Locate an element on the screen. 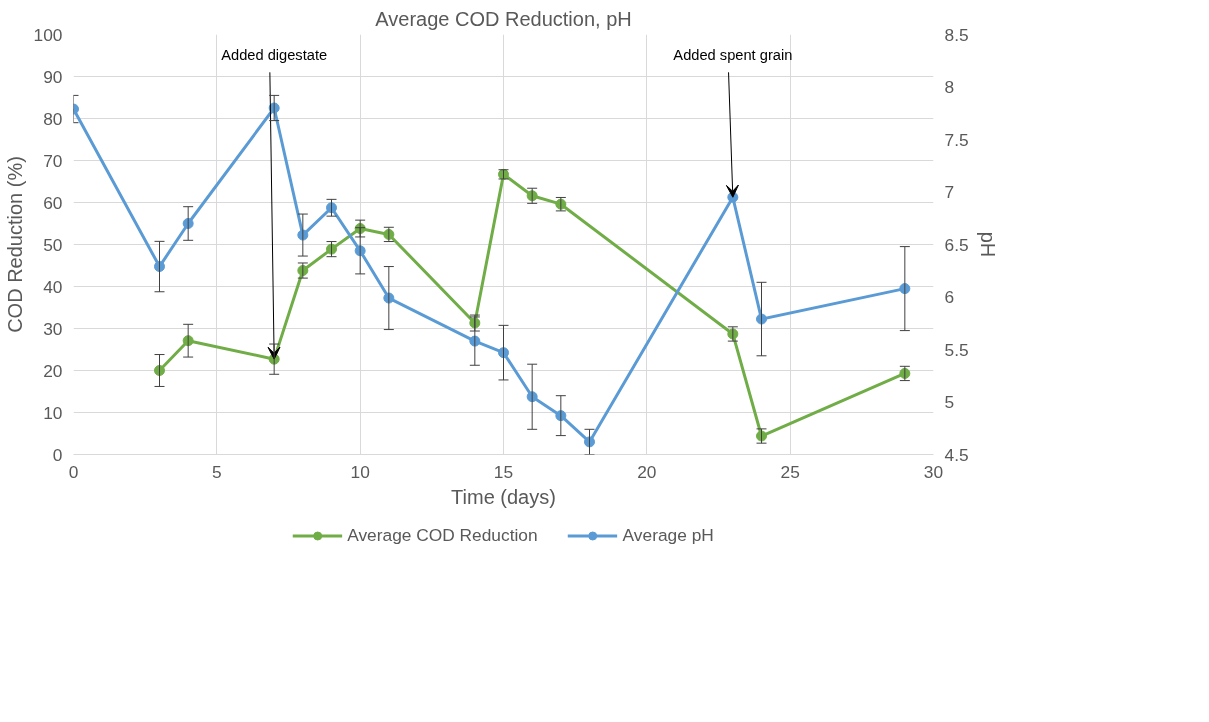 Image resolution: width=1209 pixels, height=722 pixels. y2-tick-label: 6 is located at coordinates (949, 297).